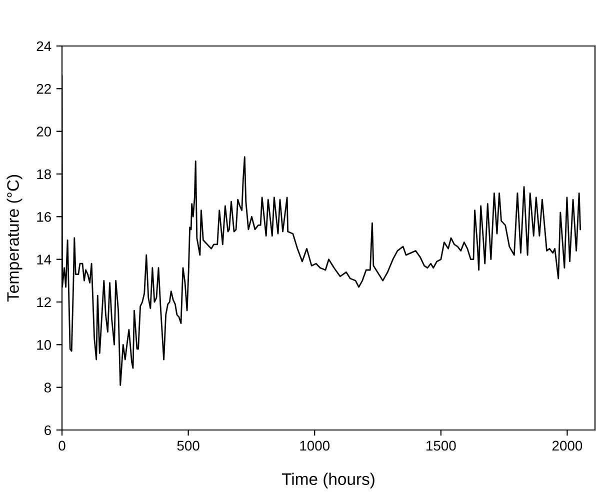  What do you see at coordinates (44, 131) in the screenshot?
I see `y-tick-label: 20` at bounding box center [44, 131].